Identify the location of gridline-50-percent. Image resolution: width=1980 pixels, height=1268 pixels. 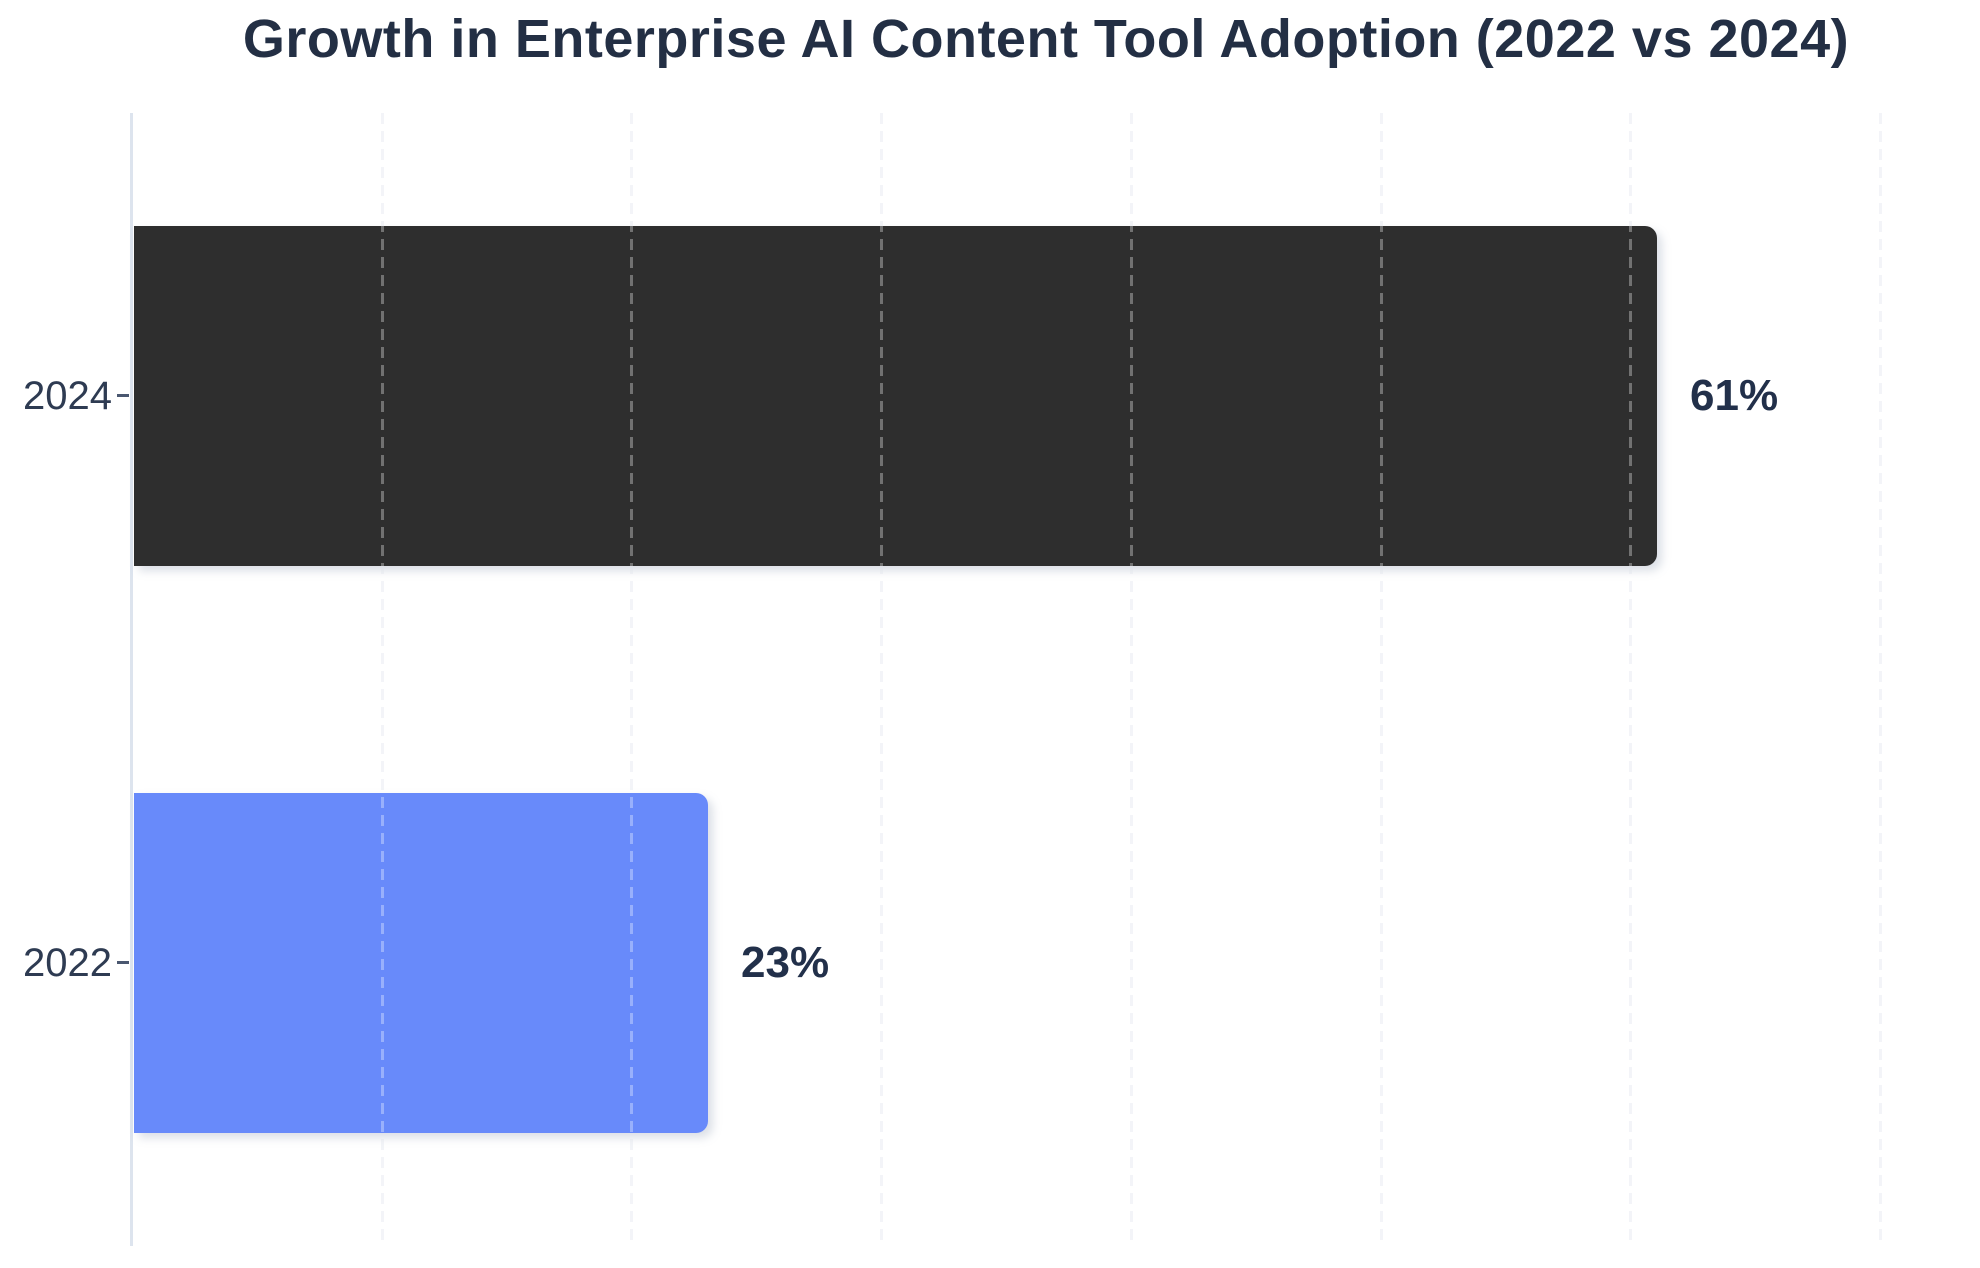
(1381, 679).